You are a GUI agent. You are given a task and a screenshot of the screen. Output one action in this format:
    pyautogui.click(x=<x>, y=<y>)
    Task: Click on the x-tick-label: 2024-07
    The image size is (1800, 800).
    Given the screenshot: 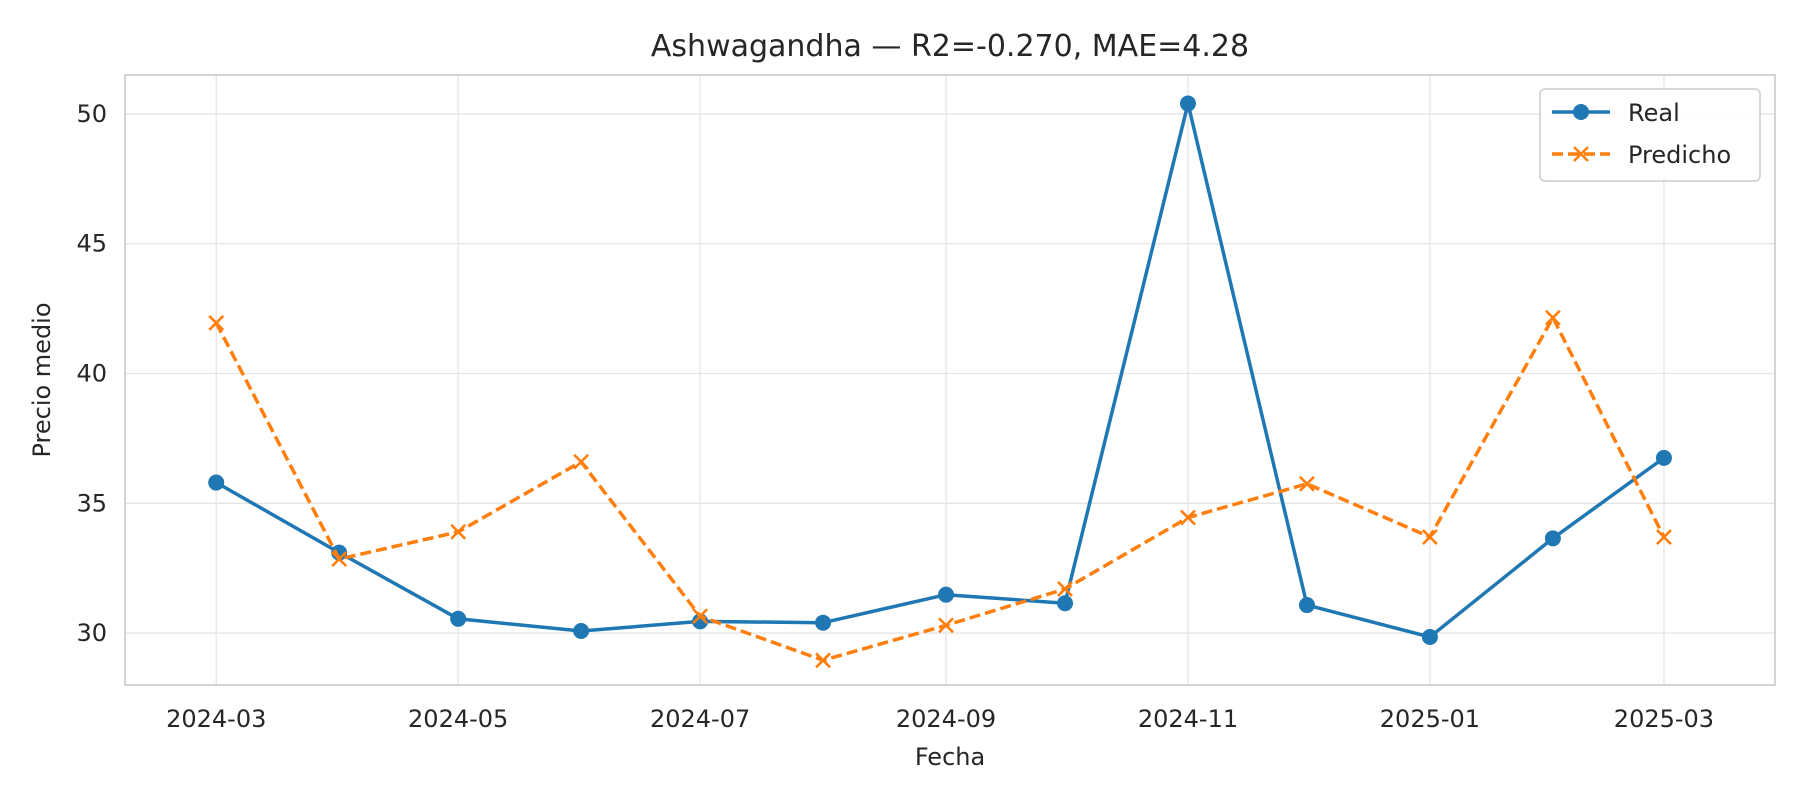 What is the action you would take?
    pyautogui.click(x=700, y=719)
    